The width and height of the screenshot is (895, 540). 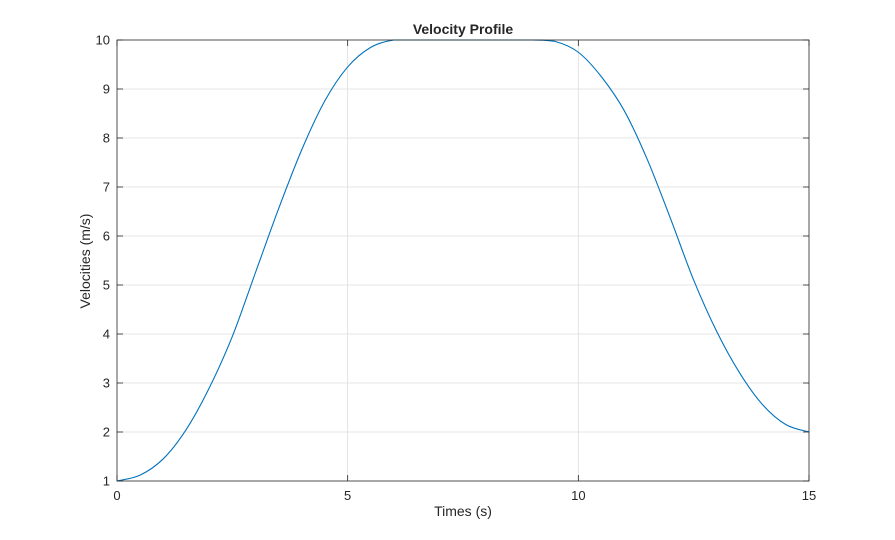 I want to click on y-tick-label: 6, so click(x=106, y=236).